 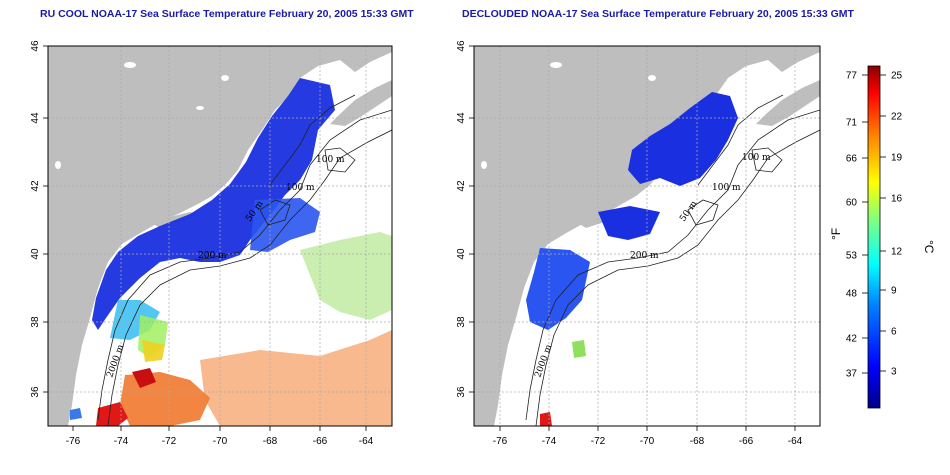 I want to click on sst-yellow-water, so click(x=153, y=351).